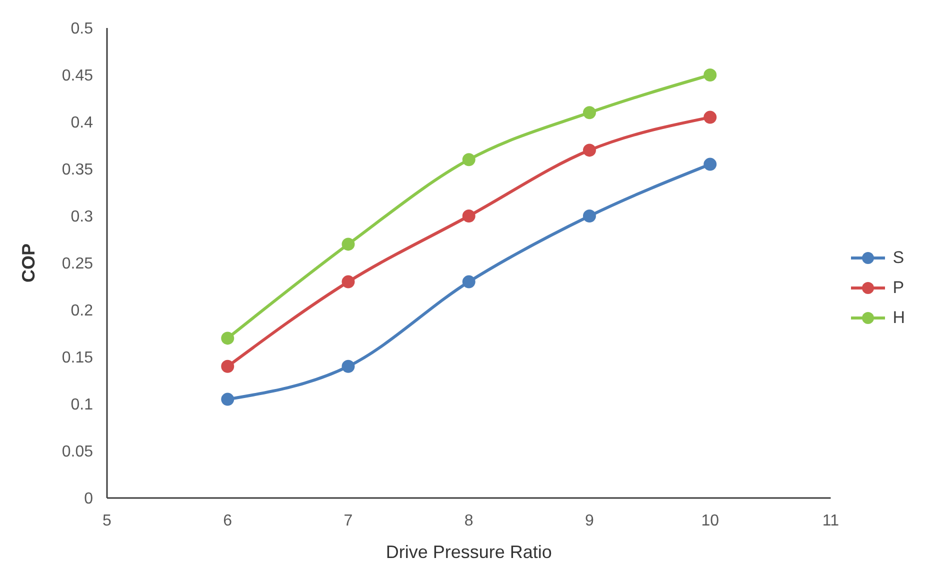  What do you see at coordinates (107, 521) in the screenshot?
I see `x-tick-label: 5` at bounding box center [107, 521].